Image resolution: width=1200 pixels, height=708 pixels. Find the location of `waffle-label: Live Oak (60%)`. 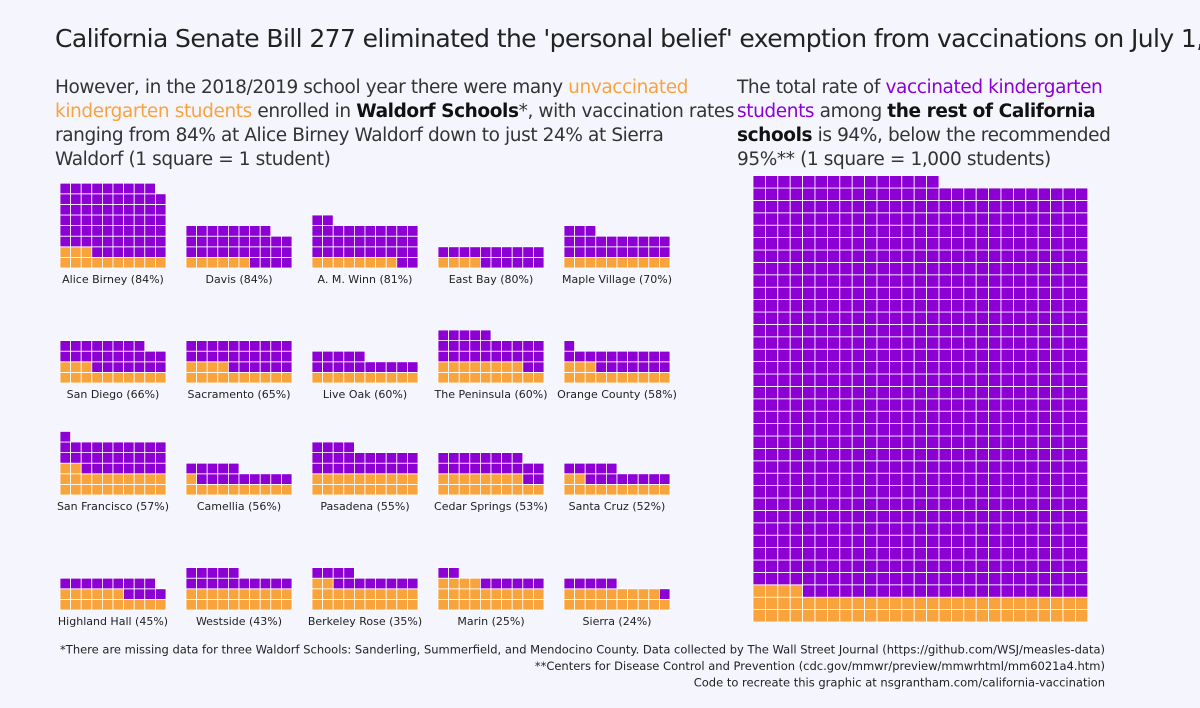

waffle-label: Live Oak (60%) is located at coordinates (365, 394).